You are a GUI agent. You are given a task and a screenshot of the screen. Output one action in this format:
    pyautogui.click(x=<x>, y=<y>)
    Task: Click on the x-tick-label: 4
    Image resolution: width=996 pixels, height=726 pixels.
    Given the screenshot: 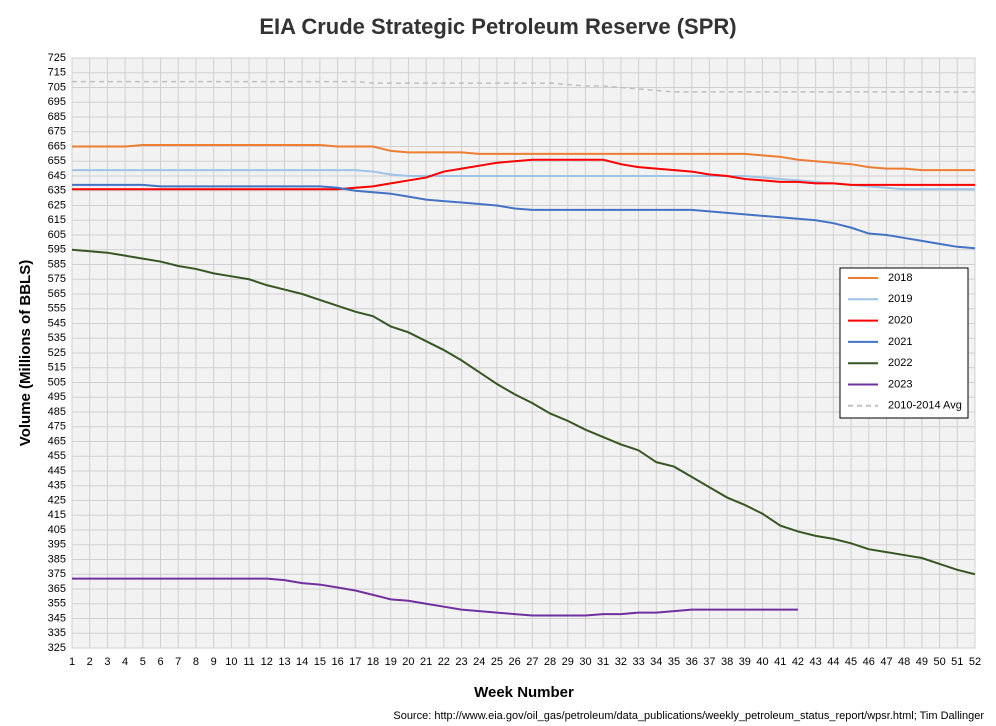 What is the action you would take?
    pyautogui.click(x=125, y=662)
    